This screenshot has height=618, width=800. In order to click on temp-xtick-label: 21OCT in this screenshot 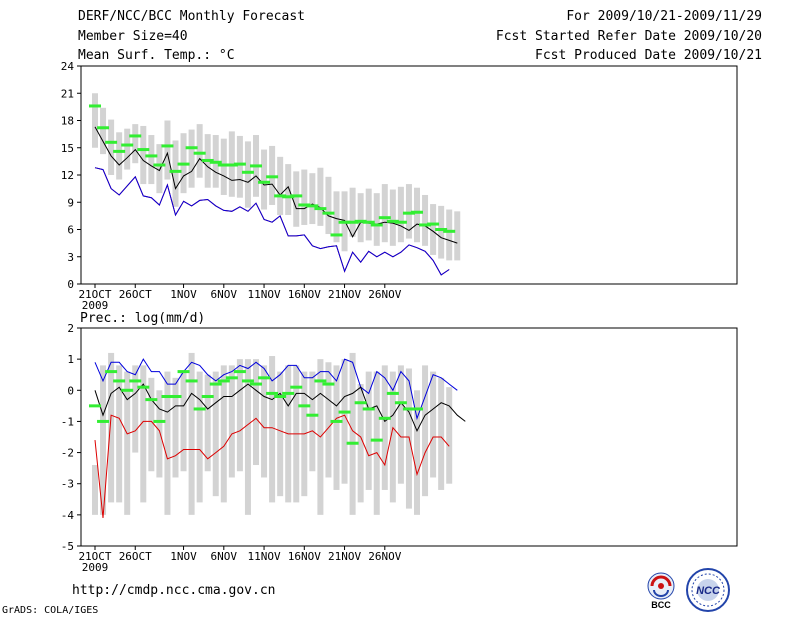, I will do `click(94, 294)`.